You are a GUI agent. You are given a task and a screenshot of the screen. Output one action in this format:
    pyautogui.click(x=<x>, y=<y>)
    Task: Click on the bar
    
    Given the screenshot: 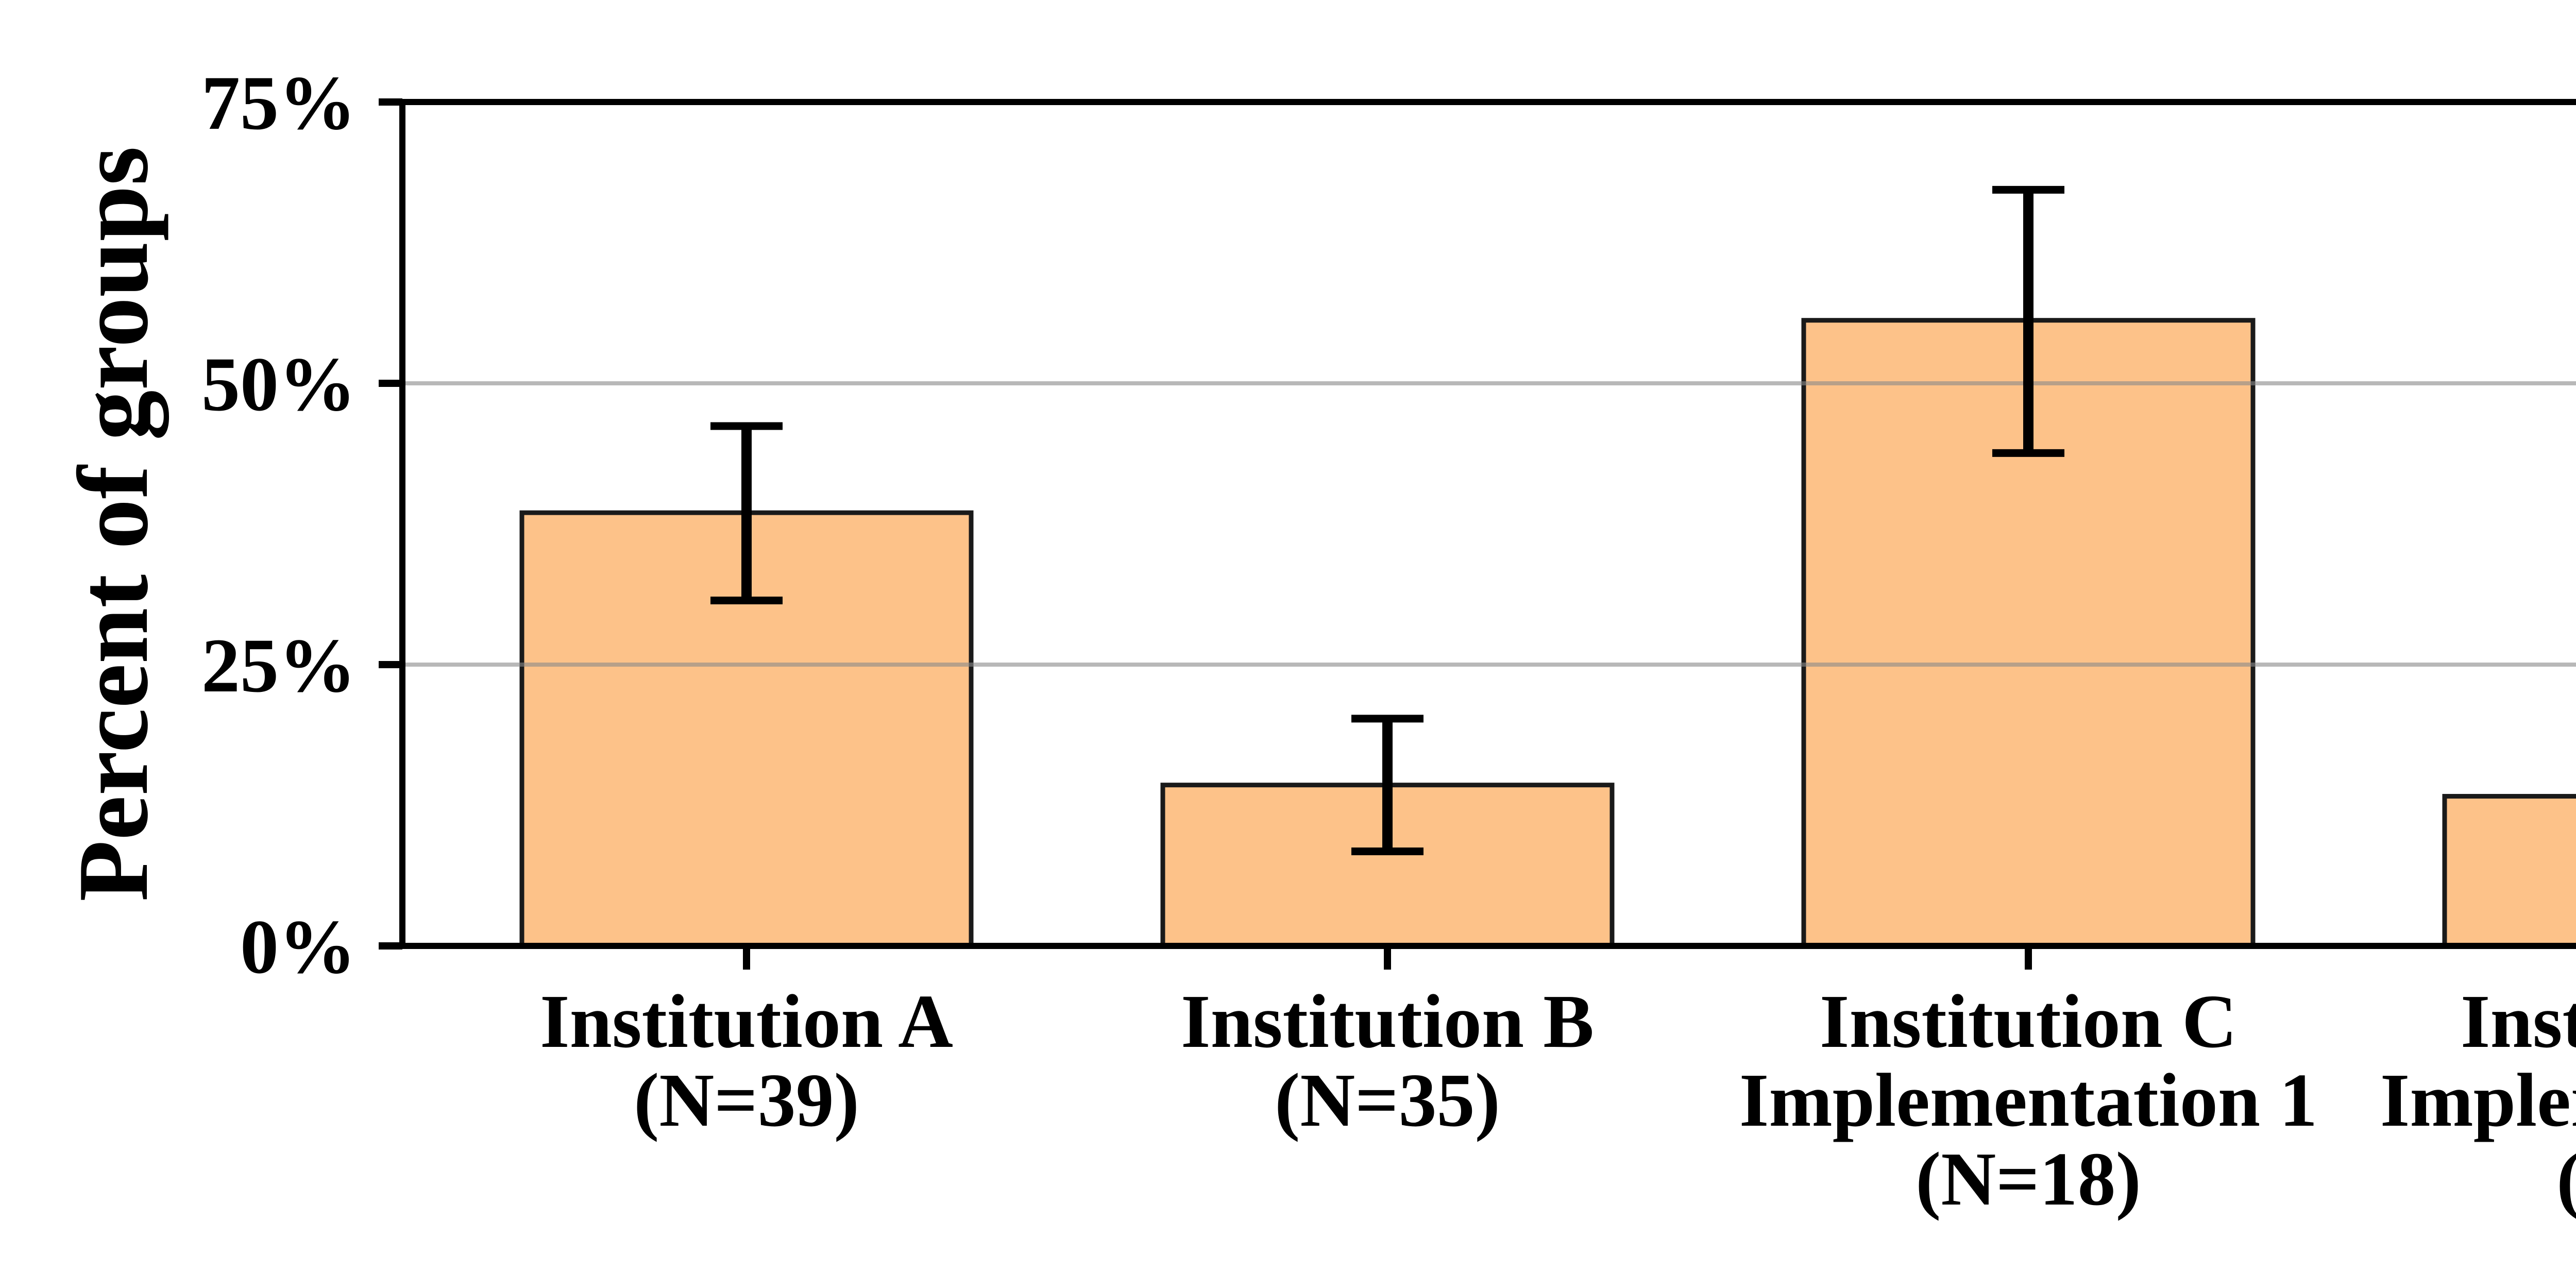 What is the action you would take?
    pyautogui.click(x=2509, y=871)
    